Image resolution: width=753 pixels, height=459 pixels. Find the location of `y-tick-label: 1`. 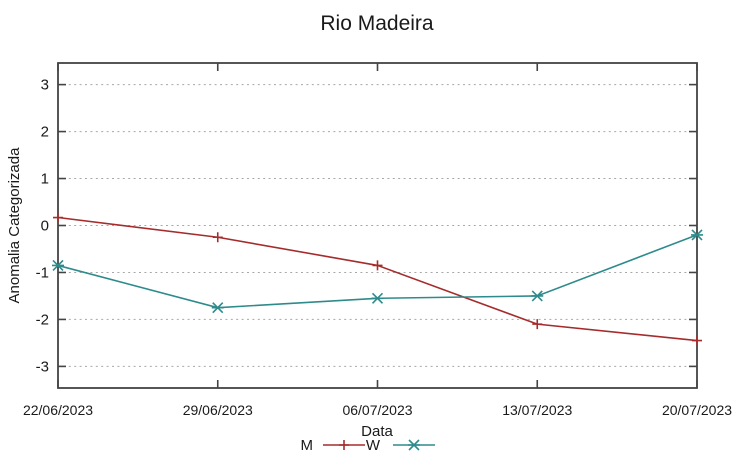

y-tick-label: 1 is located at coordinates (45, 179).